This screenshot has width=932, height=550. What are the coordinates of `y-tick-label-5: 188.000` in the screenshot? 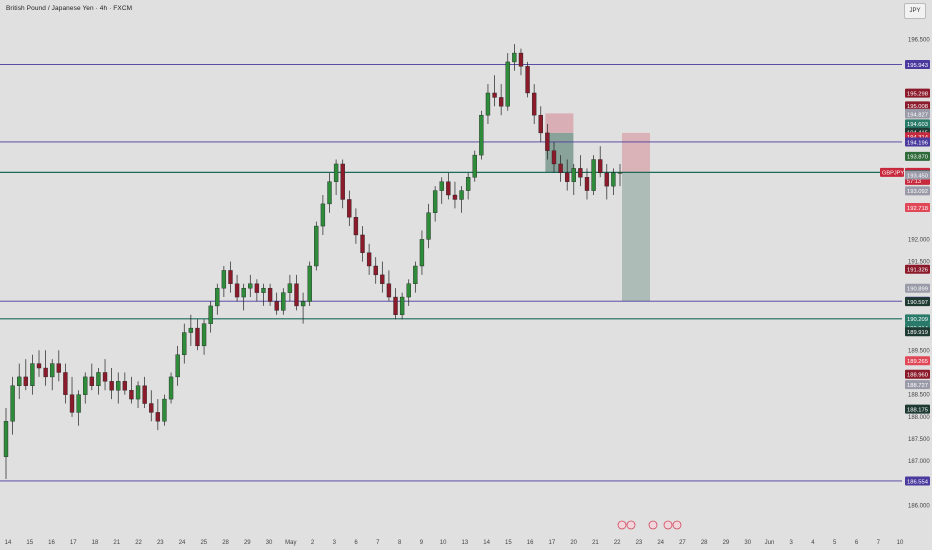 It's located at (919, 418).